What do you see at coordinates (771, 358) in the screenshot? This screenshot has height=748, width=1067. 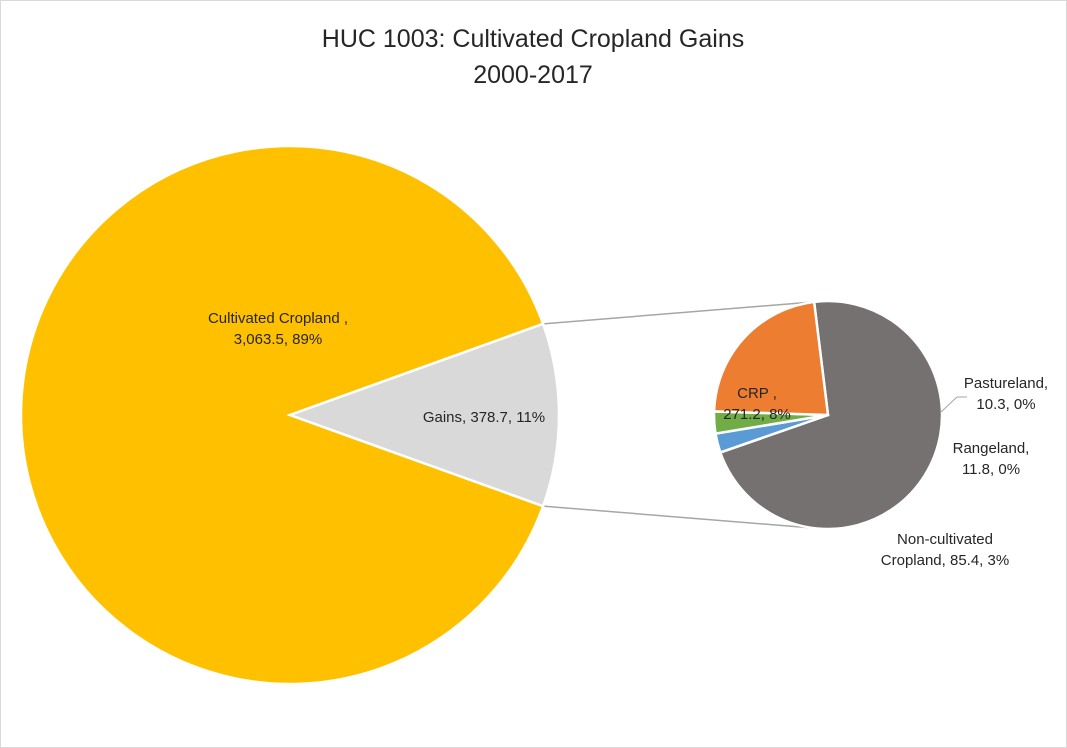 I see `slice-non-cultivated-cropland` at bounding box center [771, 358].